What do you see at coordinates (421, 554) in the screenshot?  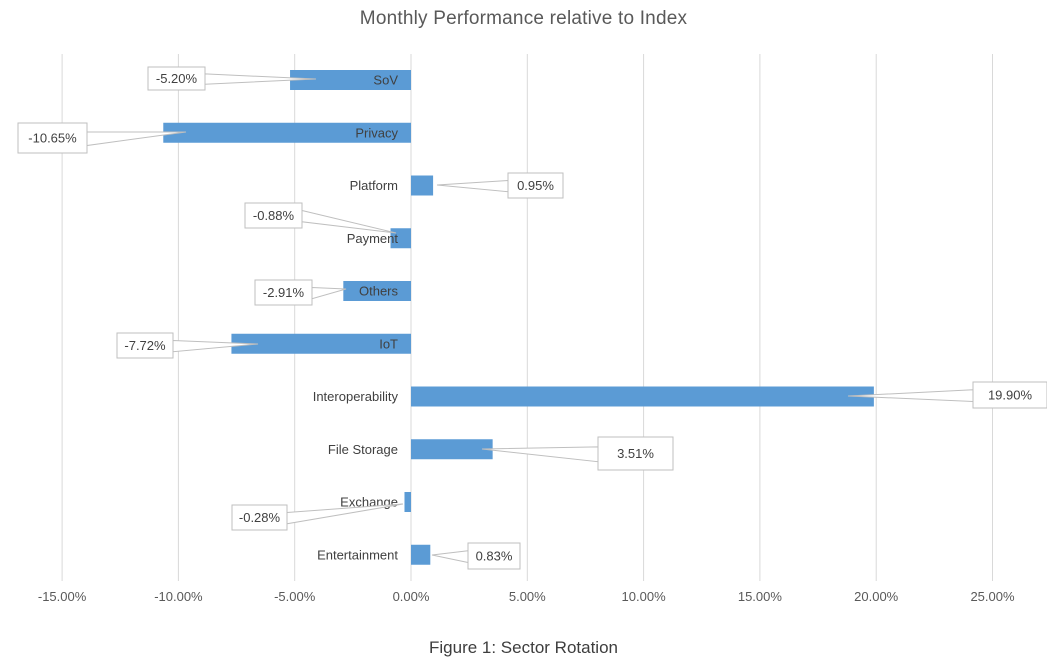 I see `bar-entertainment` at bounding box center [421, 554].